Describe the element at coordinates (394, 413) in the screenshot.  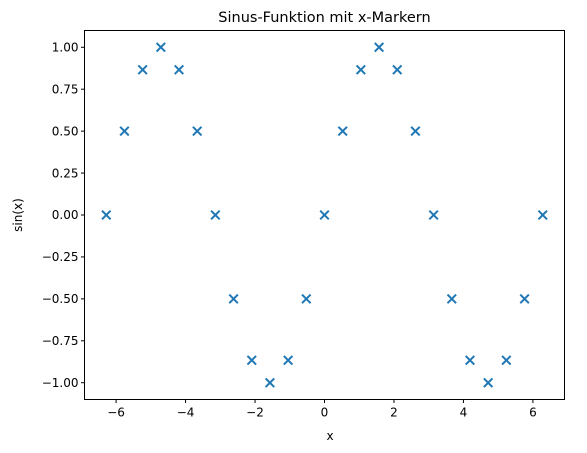
I see `x-tick-label: 2` at that location.